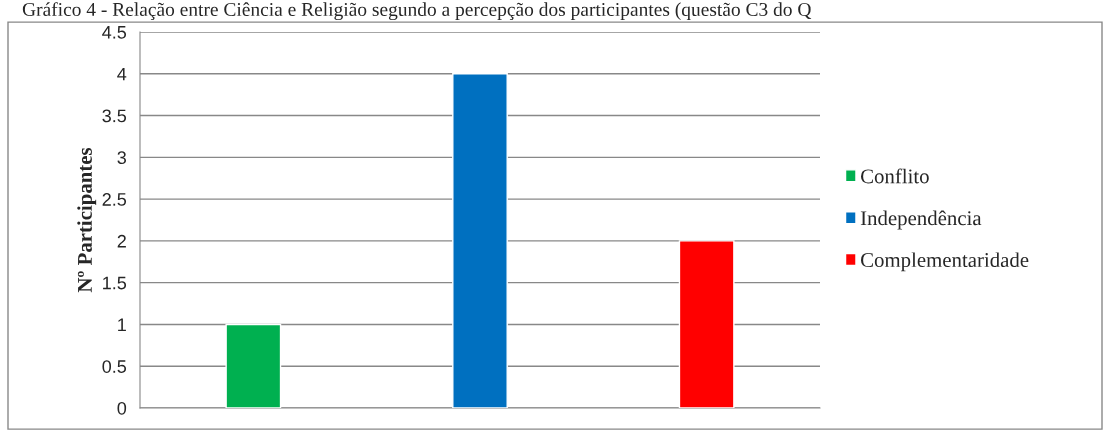 This screenshot has width=1103, height=430. What do you see at coordinates (894, 176) in the screenshot?
I see `legend-label: Conflito` at bounding box center [894, 176].